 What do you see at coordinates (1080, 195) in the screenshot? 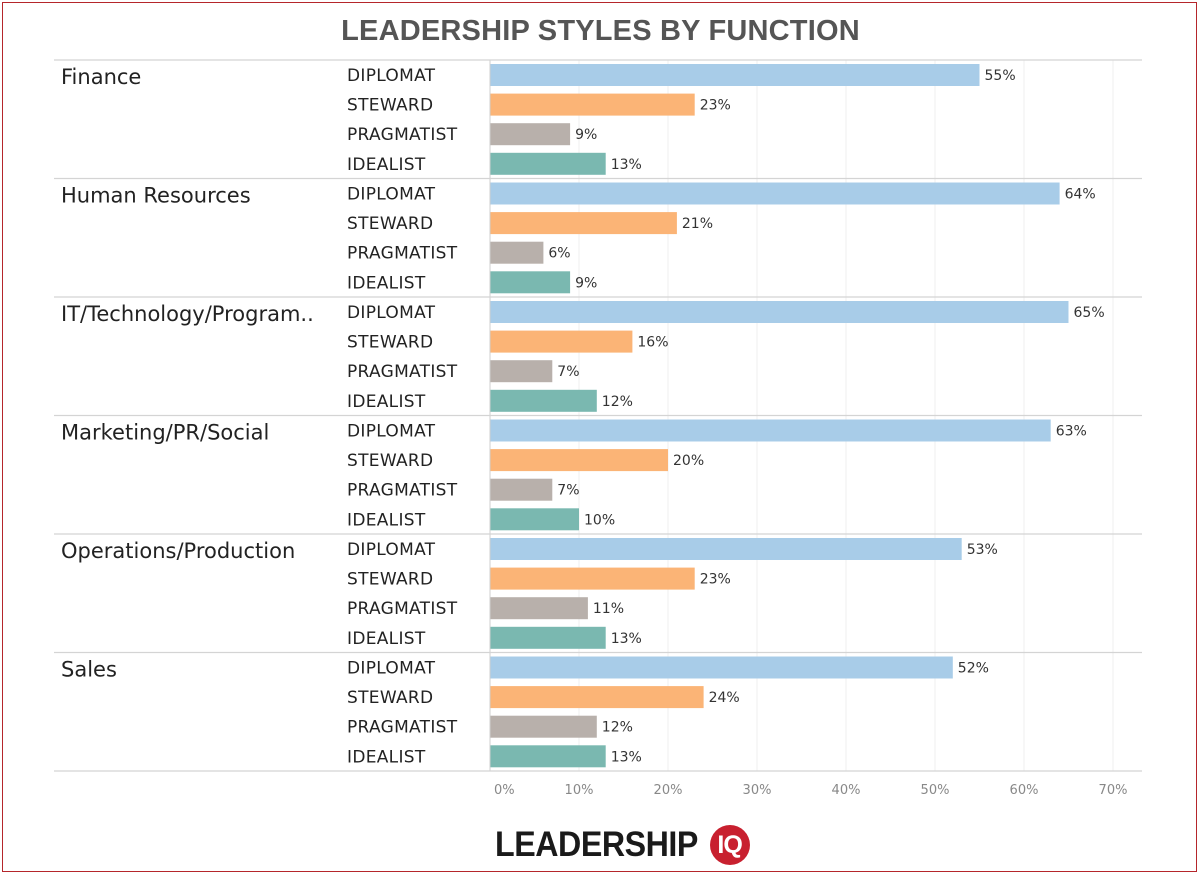
I see `data-label: 64%` at bounding box center [1080, 195].